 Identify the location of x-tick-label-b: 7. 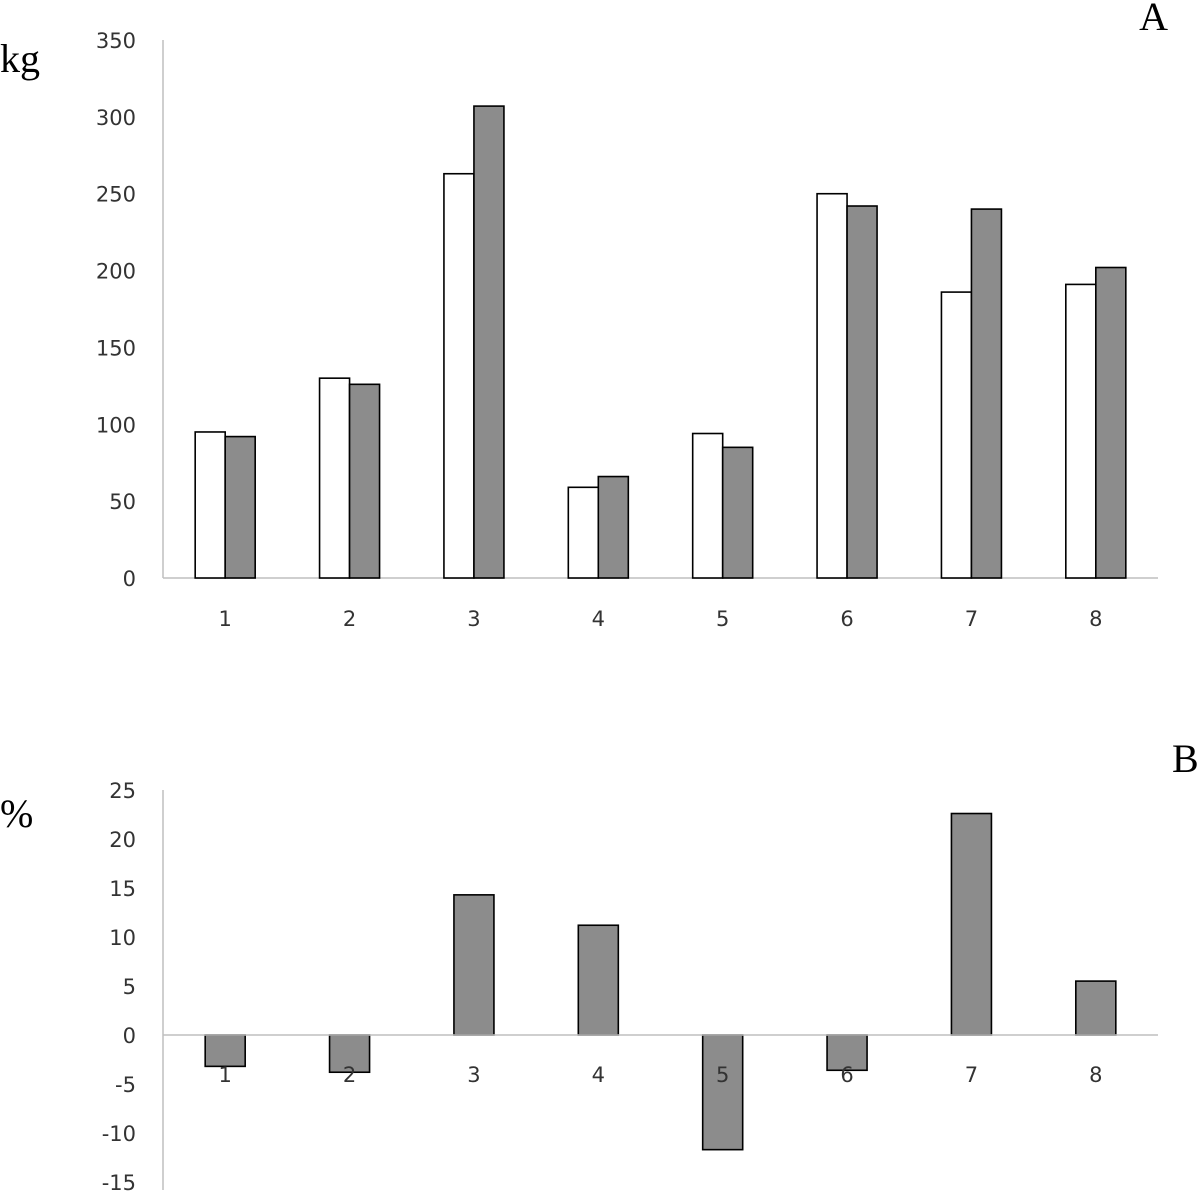
(971, 1075).